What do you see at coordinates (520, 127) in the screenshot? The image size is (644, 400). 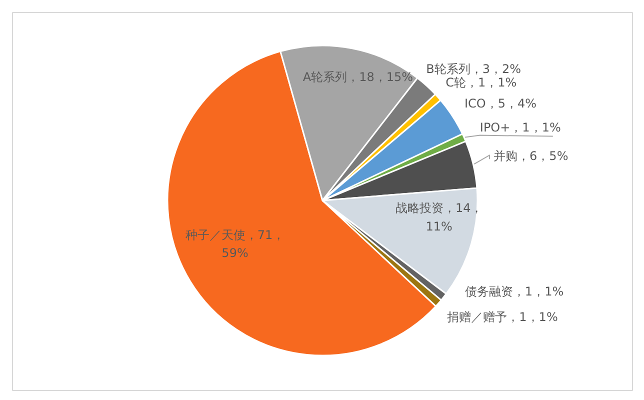 I see `slice-label: IPO+，1，1%` at bounding box center [520, 127].